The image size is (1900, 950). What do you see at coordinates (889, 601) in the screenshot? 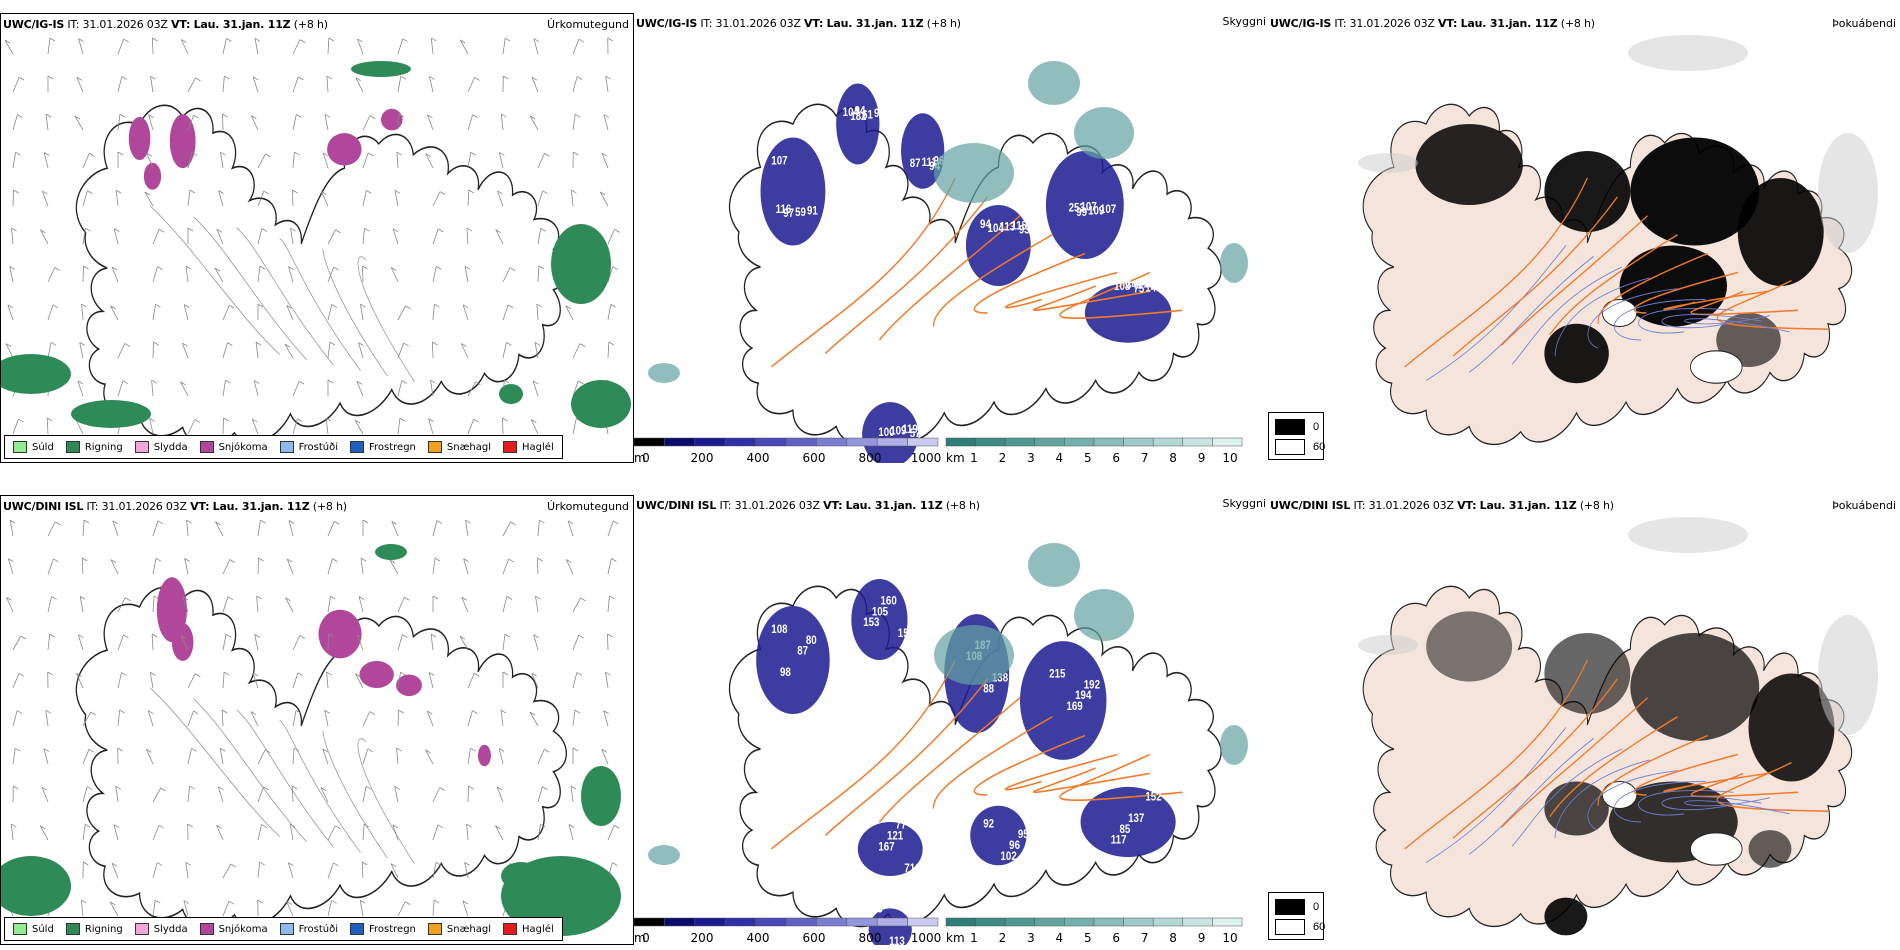
I see `cloud-base-label: 160` at bounding box center [889, 601].